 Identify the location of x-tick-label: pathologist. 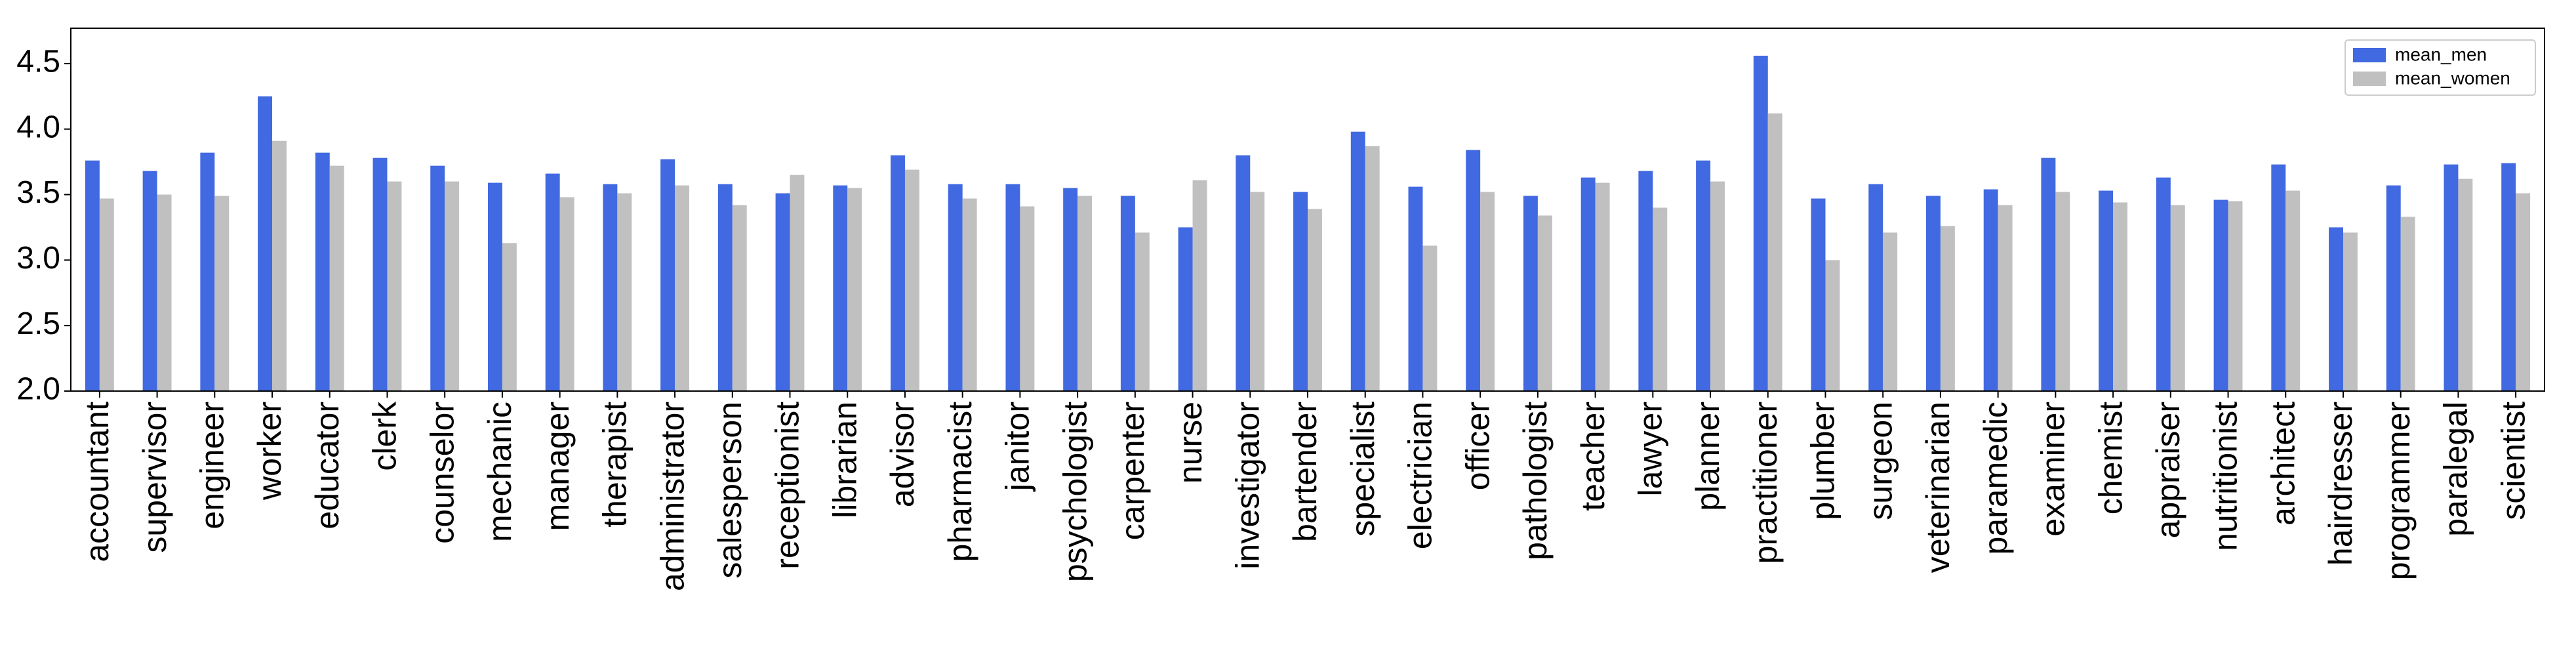
(1535, 481).